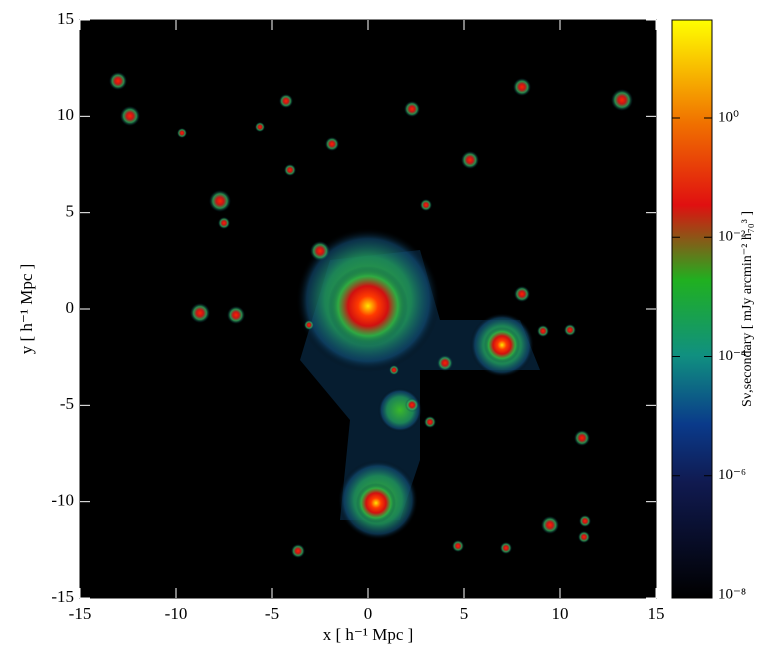 The image size is (771, 667). I want to click on colorbar-label: Sν,secondary [ mJy arcmin⁻² h₇₀³ ], so click(747, 309).